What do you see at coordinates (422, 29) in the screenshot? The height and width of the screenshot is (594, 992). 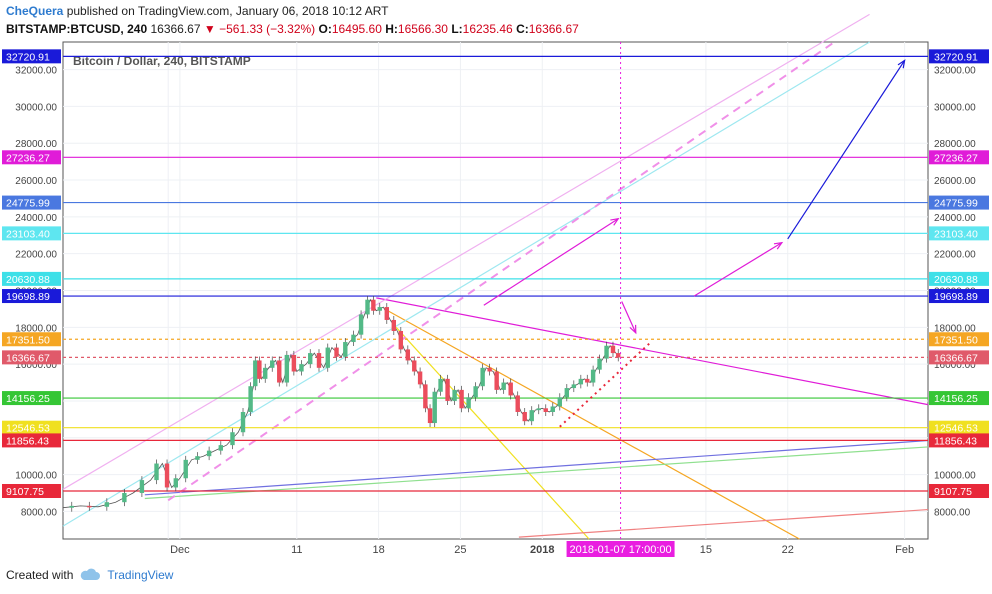 I see `high-value: 16566.30` at bounding box center [422, 29].